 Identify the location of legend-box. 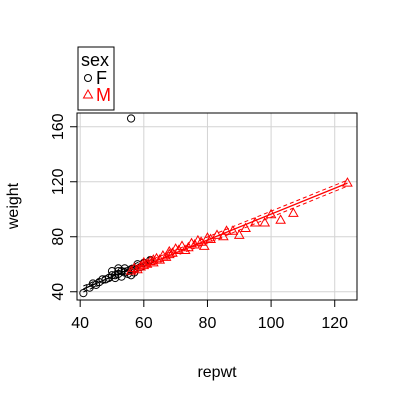
(96, 78).